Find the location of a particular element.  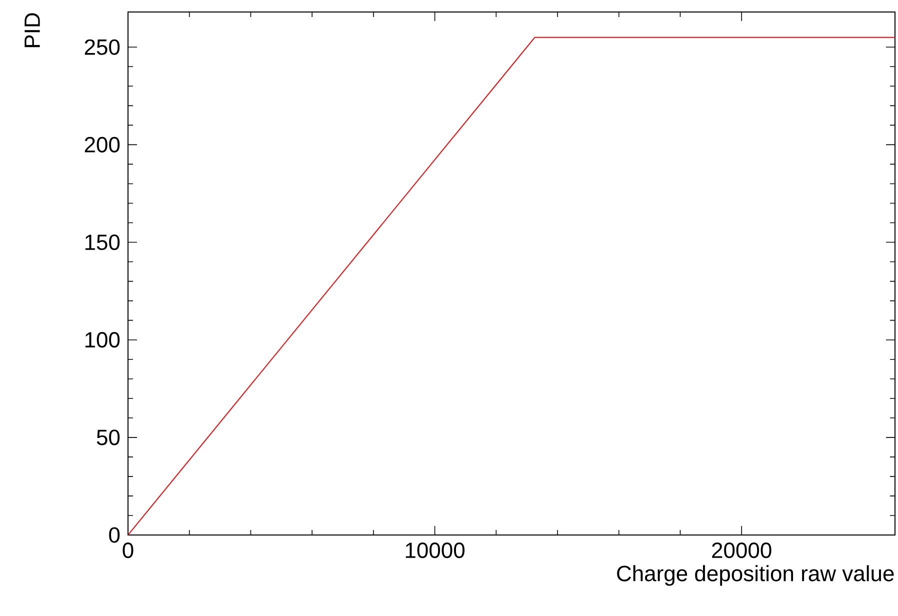

x-tick-label: 0 is located at coordinates (128, 550).